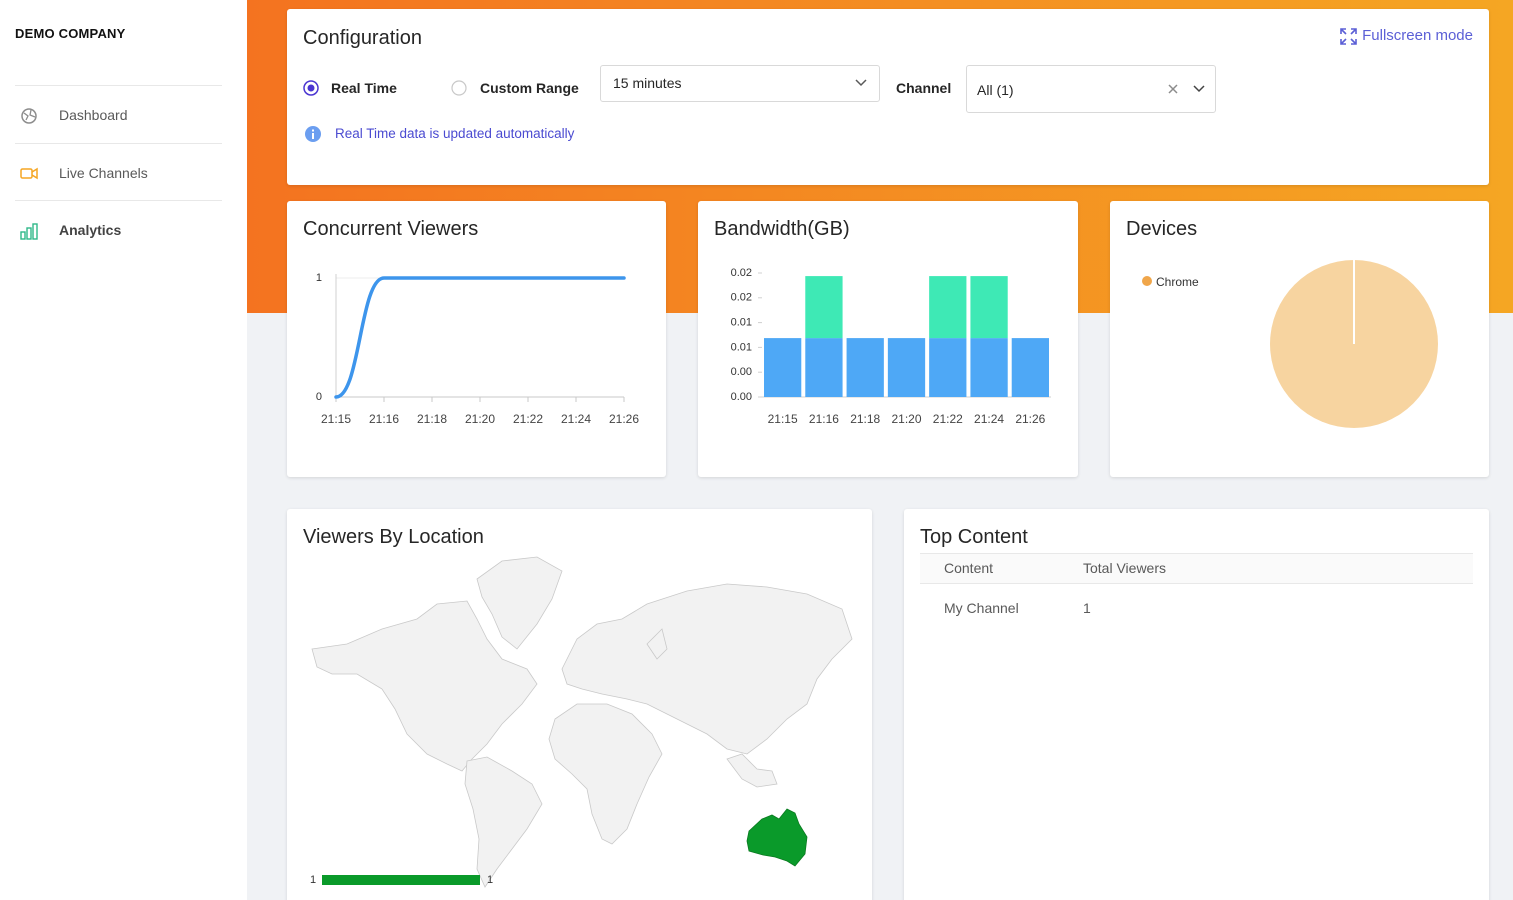 The image size is (1513, 900). What do you see at coordinates (969, 568) in the screenshot?
I see `column-header: Content` at bounding box center [969, 568].